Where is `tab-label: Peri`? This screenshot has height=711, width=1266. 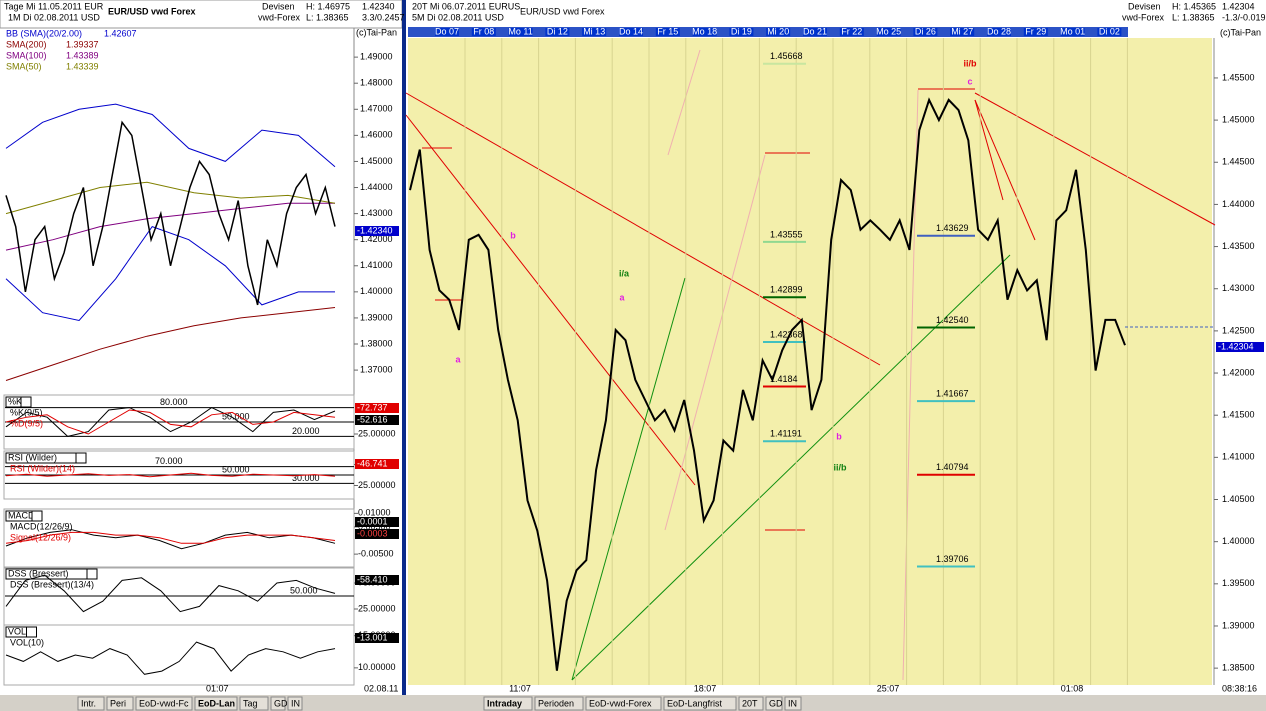
tab-label: Peri is located at coordinates (118, 703).